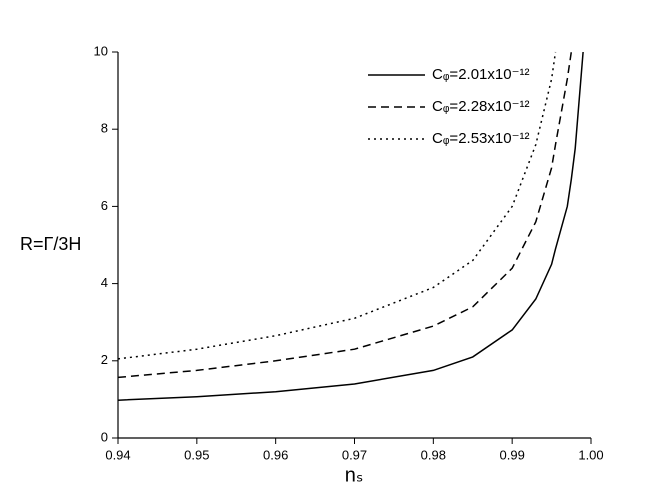  I want to click on legend-label: Cᵩ=2.01x10⁻¹², so click(480, 74).